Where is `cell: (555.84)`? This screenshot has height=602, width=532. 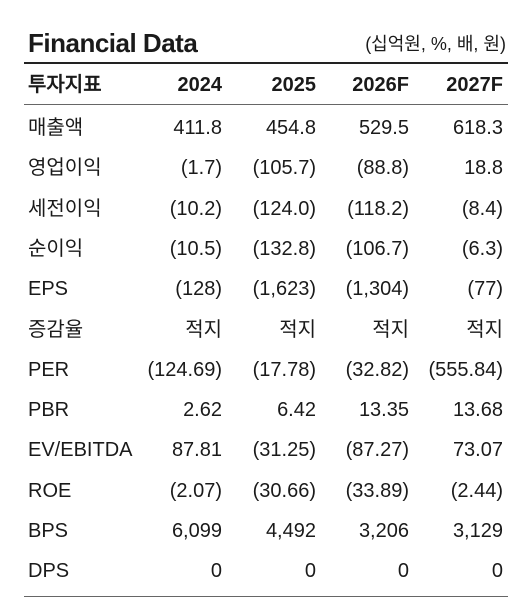 cell: (555.84) is located at coordinates (466, 369).